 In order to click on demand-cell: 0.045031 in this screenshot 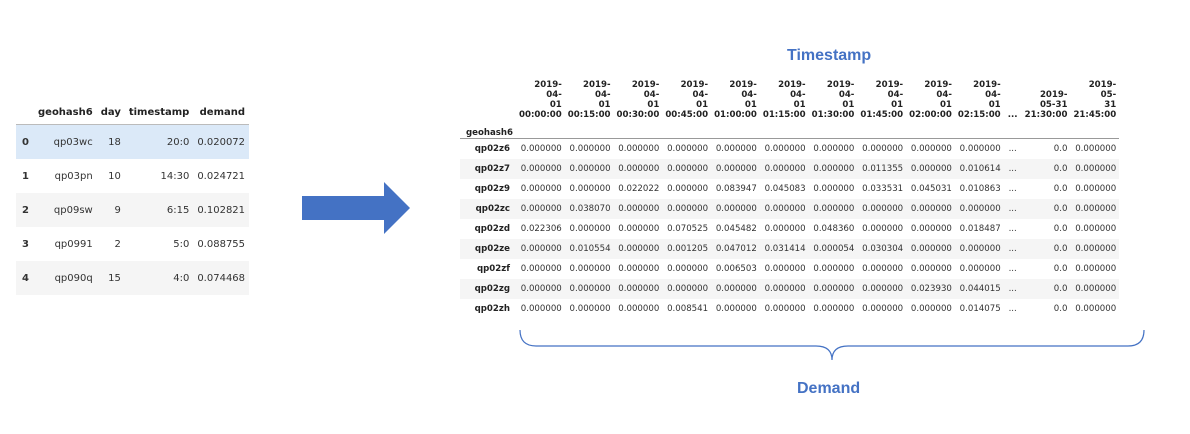, I will do `click(931, 189)`.